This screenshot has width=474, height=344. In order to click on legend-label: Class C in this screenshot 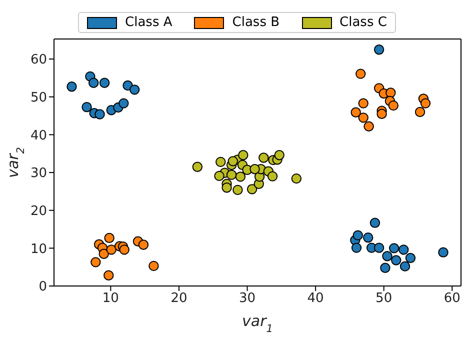, I will do `click(363, 22)`.